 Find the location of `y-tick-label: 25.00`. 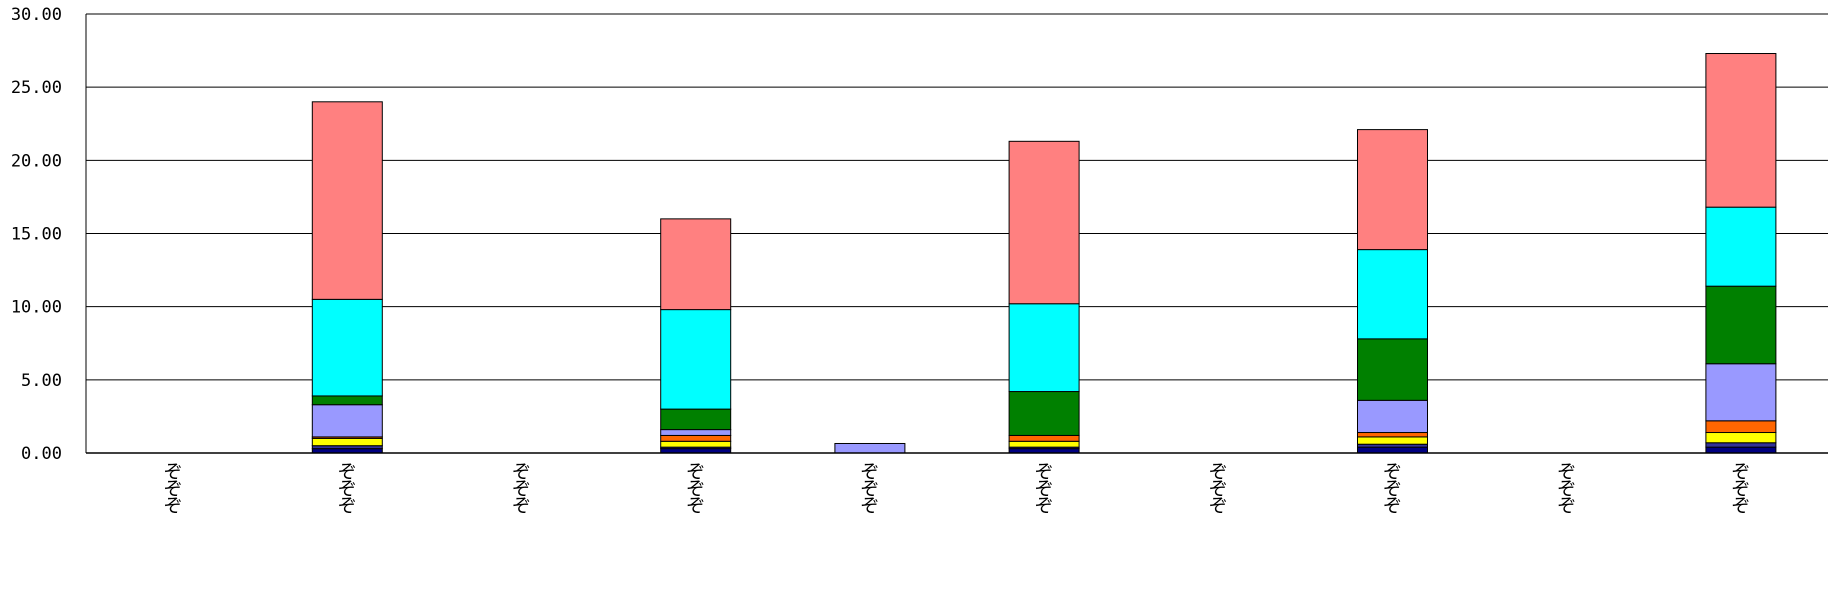

y-tick-label: 25.00 is located at coordinates (36, 88).